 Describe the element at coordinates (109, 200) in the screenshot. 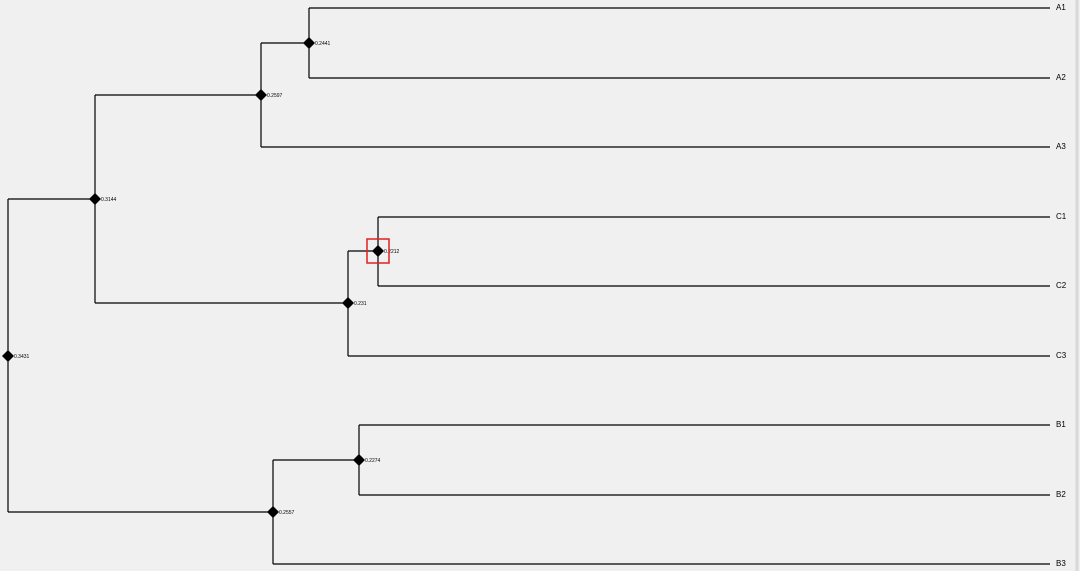

I see `node-label: 0.3144` at that location.